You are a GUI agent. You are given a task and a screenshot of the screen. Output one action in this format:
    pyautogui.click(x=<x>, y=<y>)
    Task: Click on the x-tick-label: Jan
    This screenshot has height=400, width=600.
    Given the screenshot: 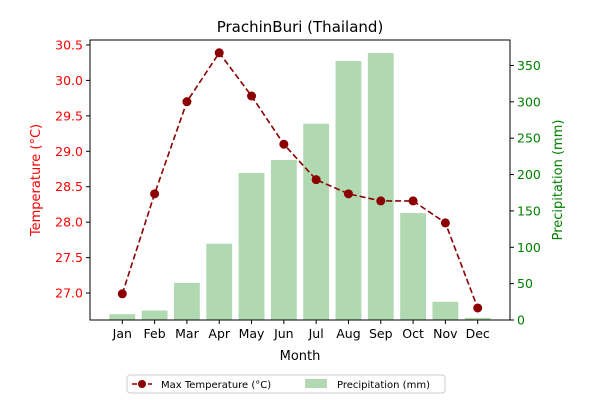 What is the action you would take?
    pyautogui.click(x=122, y=333)
    